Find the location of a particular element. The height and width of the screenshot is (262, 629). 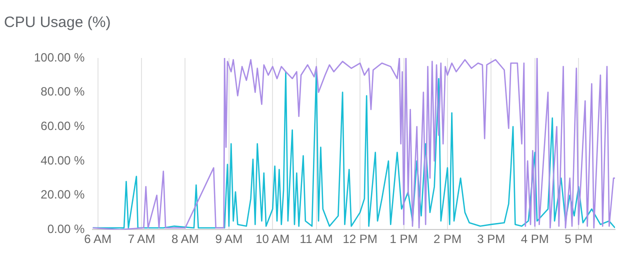

y-tick-label: 40.00 % is located at coordinates (63, 160).